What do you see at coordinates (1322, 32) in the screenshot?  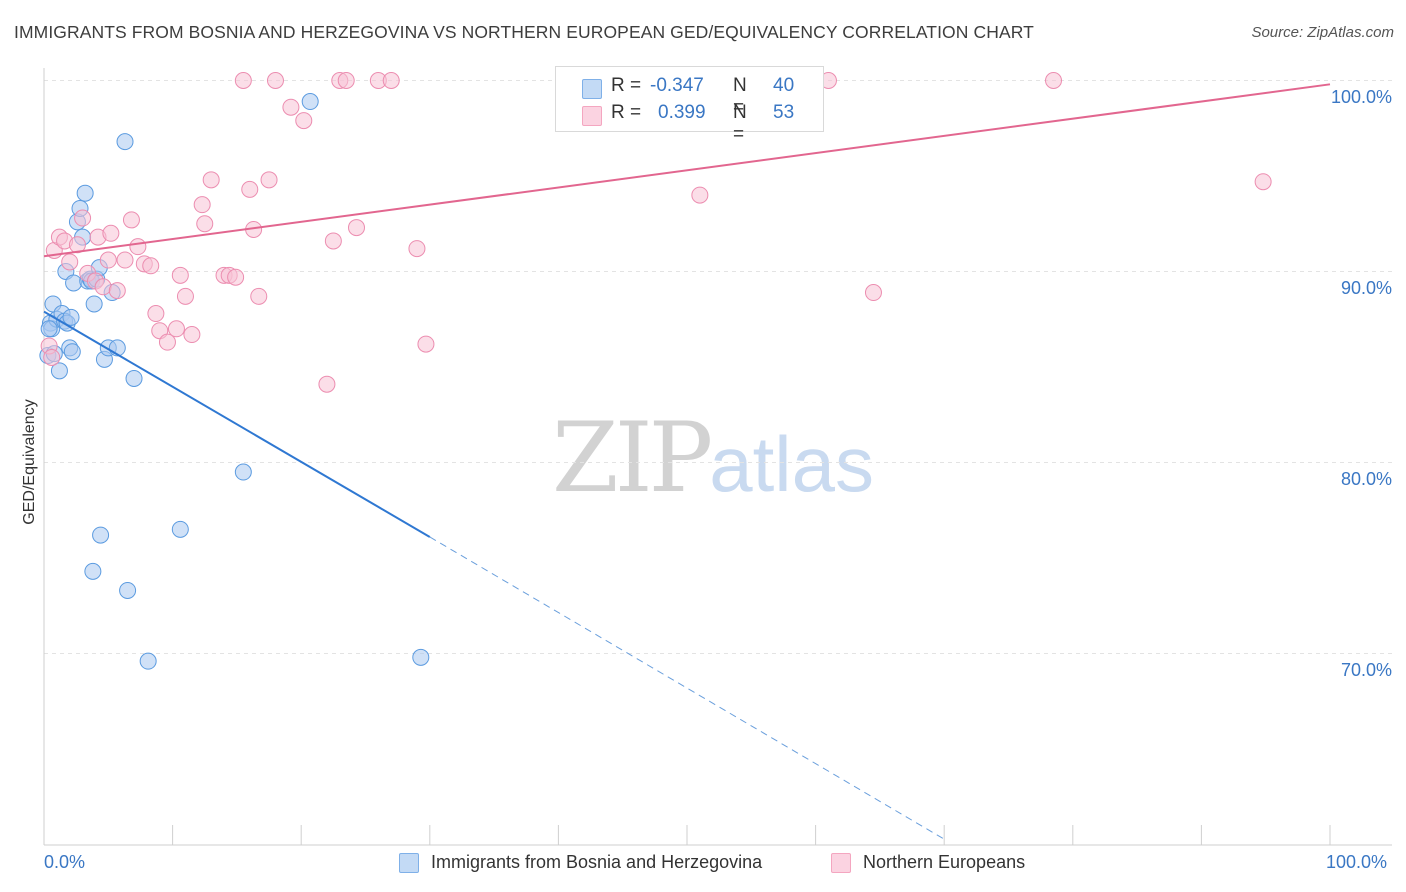 I see `source-credit: Source: ZipAtlas.com` at bounding box center [1322, 32].